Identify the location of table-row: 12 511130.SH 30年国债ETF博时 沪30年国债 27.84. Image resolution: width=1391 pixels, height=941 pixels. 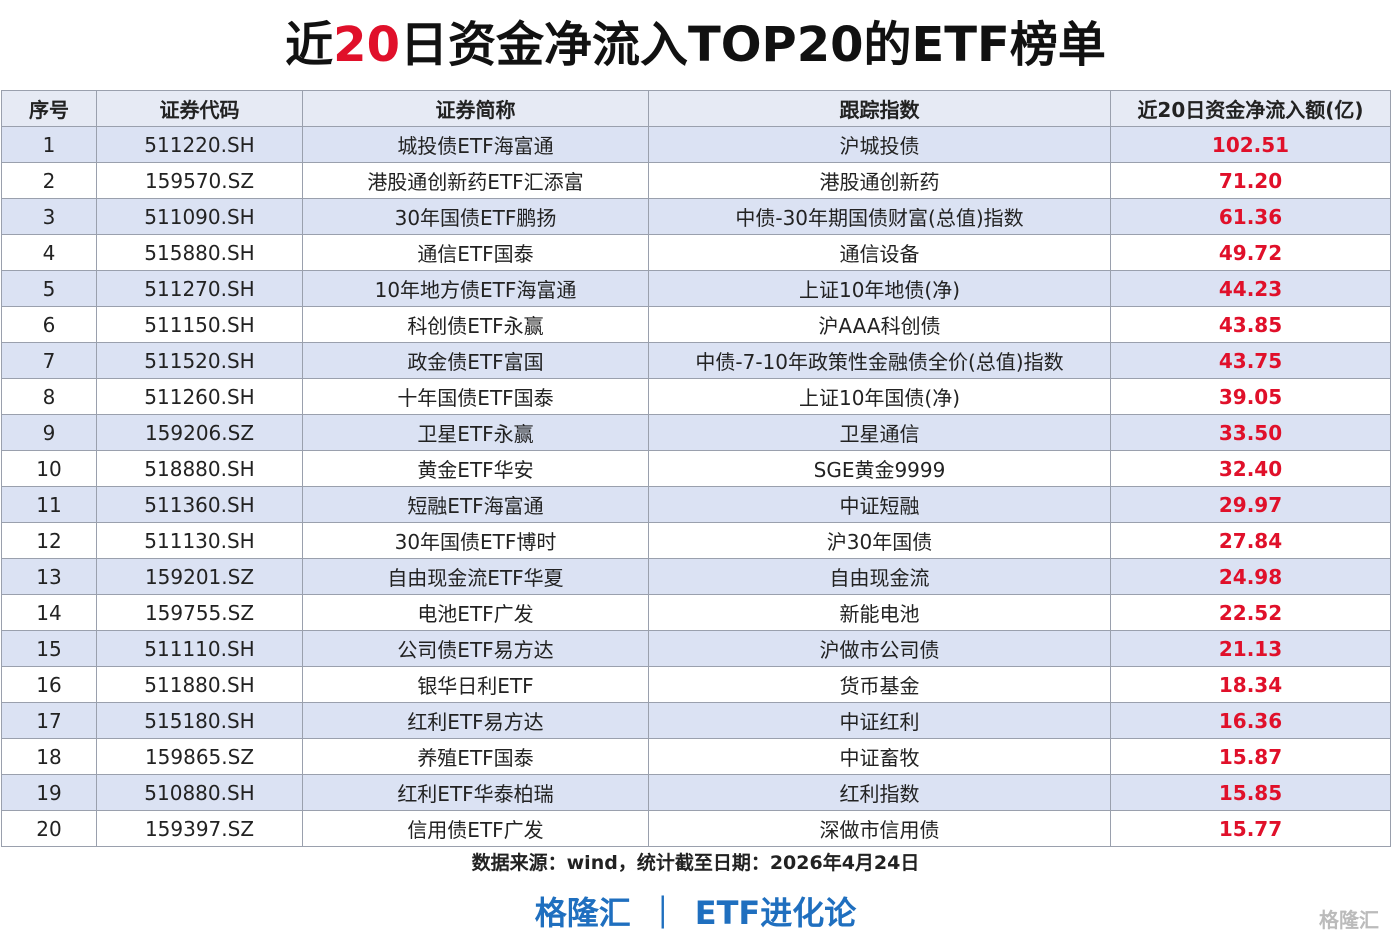
(696, 540).